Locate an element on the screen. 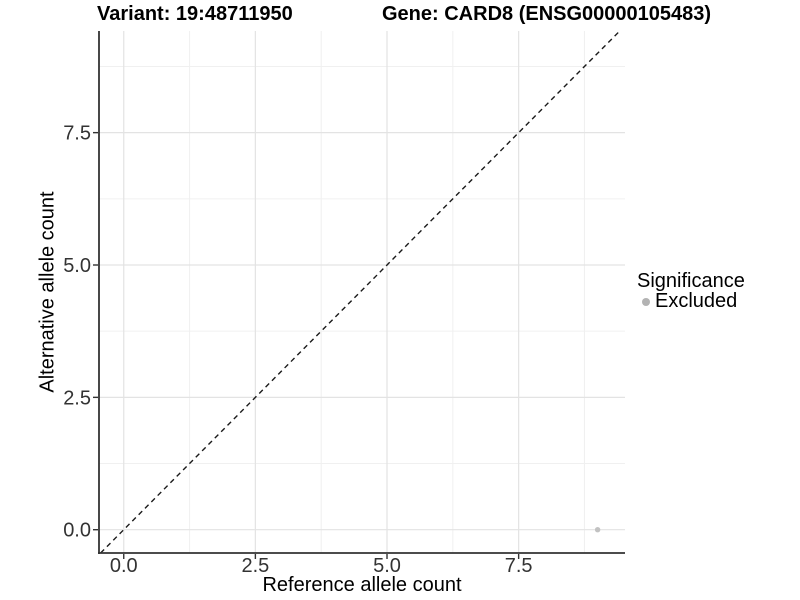 This screenshot has width=800, height=600. variant-title: Variant: 19:48711950 is located at coordinates (195, 14).